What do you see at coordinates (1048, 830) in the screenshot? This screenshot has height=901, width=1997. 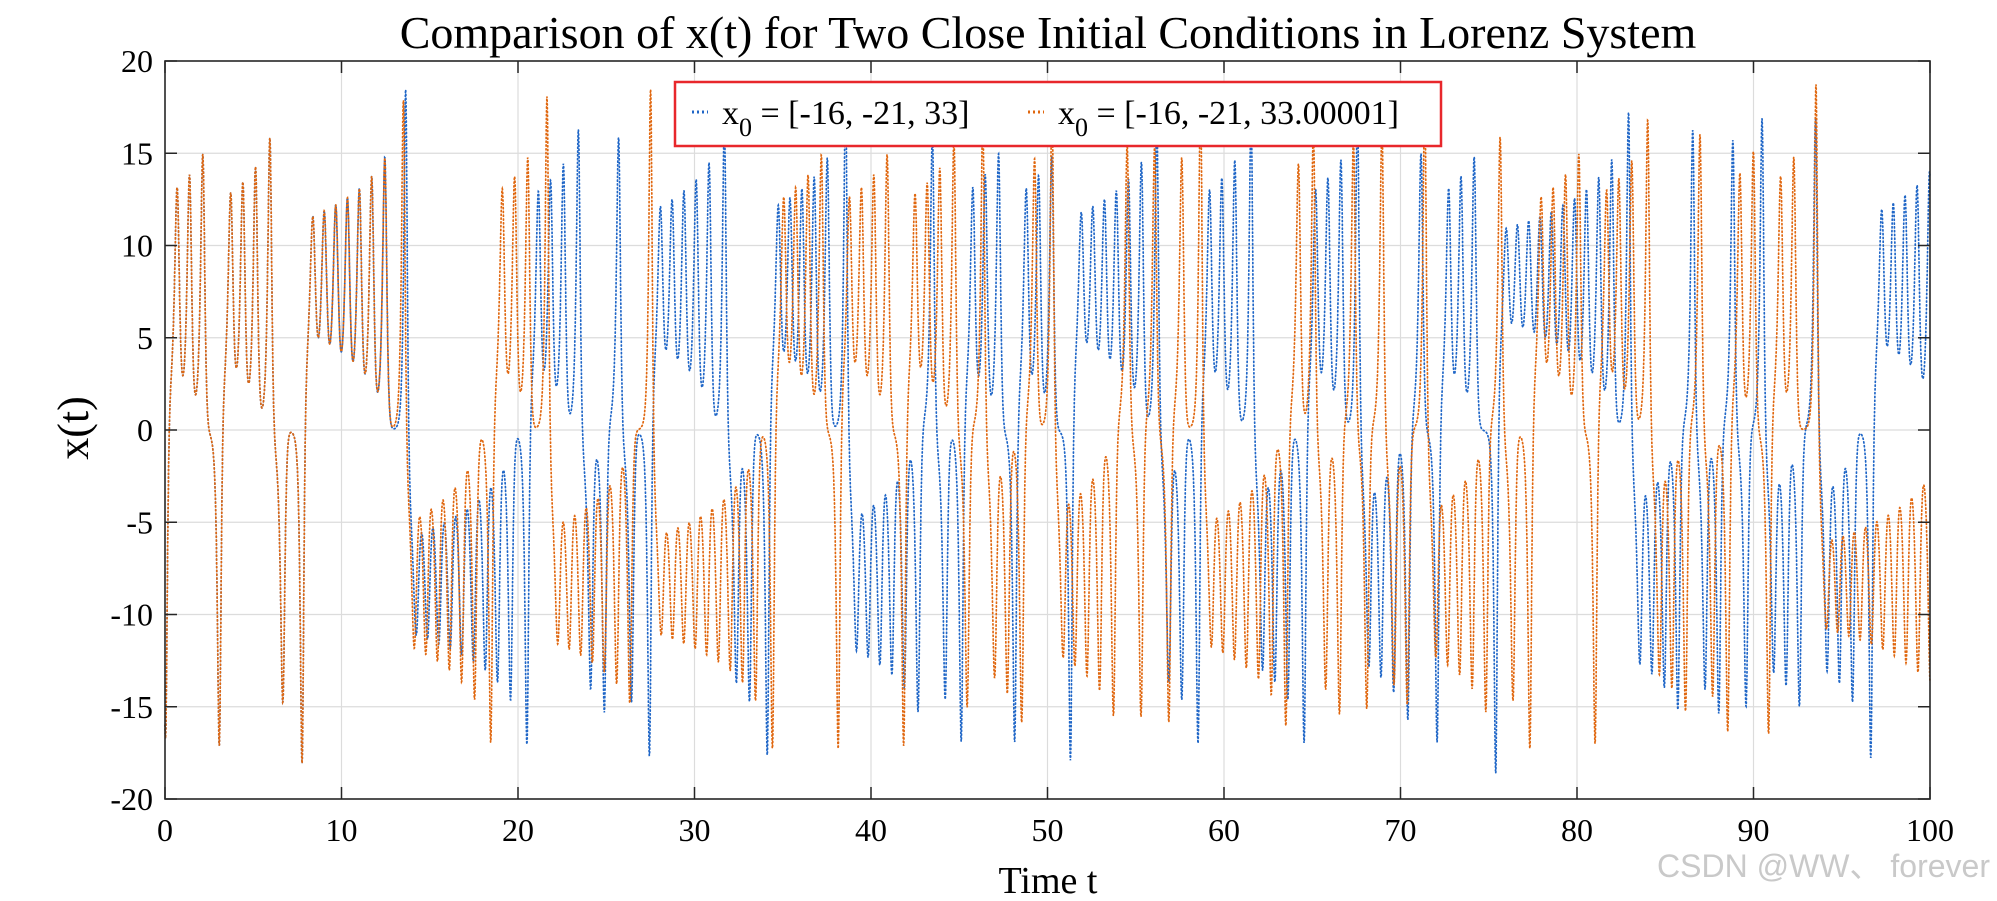 I see `x-tick-label: 50` at bounding box center [1048, 830].